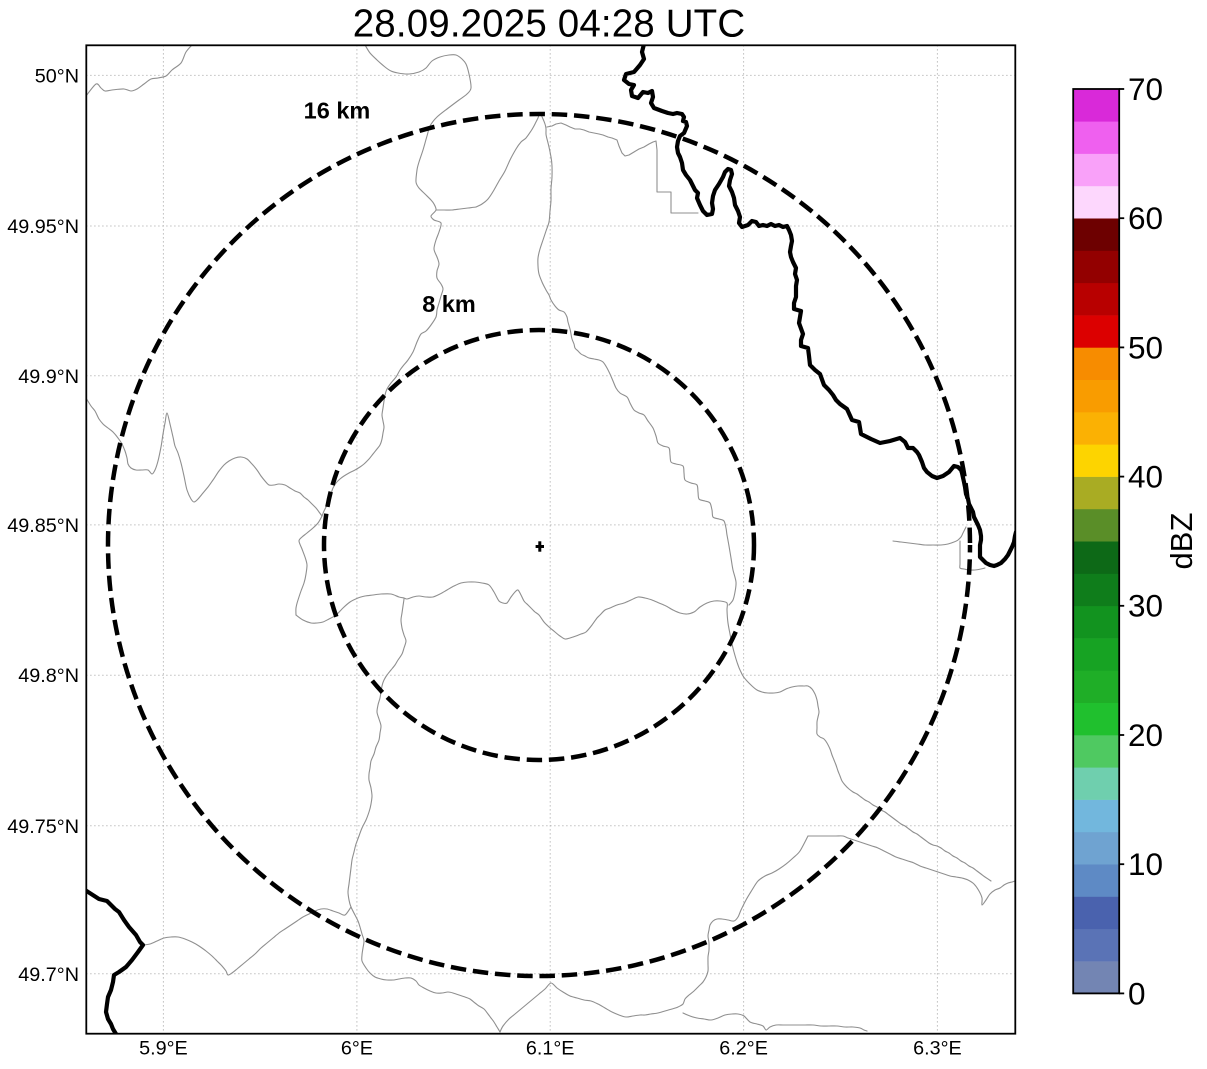 This screenshot has width=1207, height=1069. What do you see at coordinates (449, 304) in the screenshot?
I see `svg-text: 8 km` at bounding box center [449, 304].